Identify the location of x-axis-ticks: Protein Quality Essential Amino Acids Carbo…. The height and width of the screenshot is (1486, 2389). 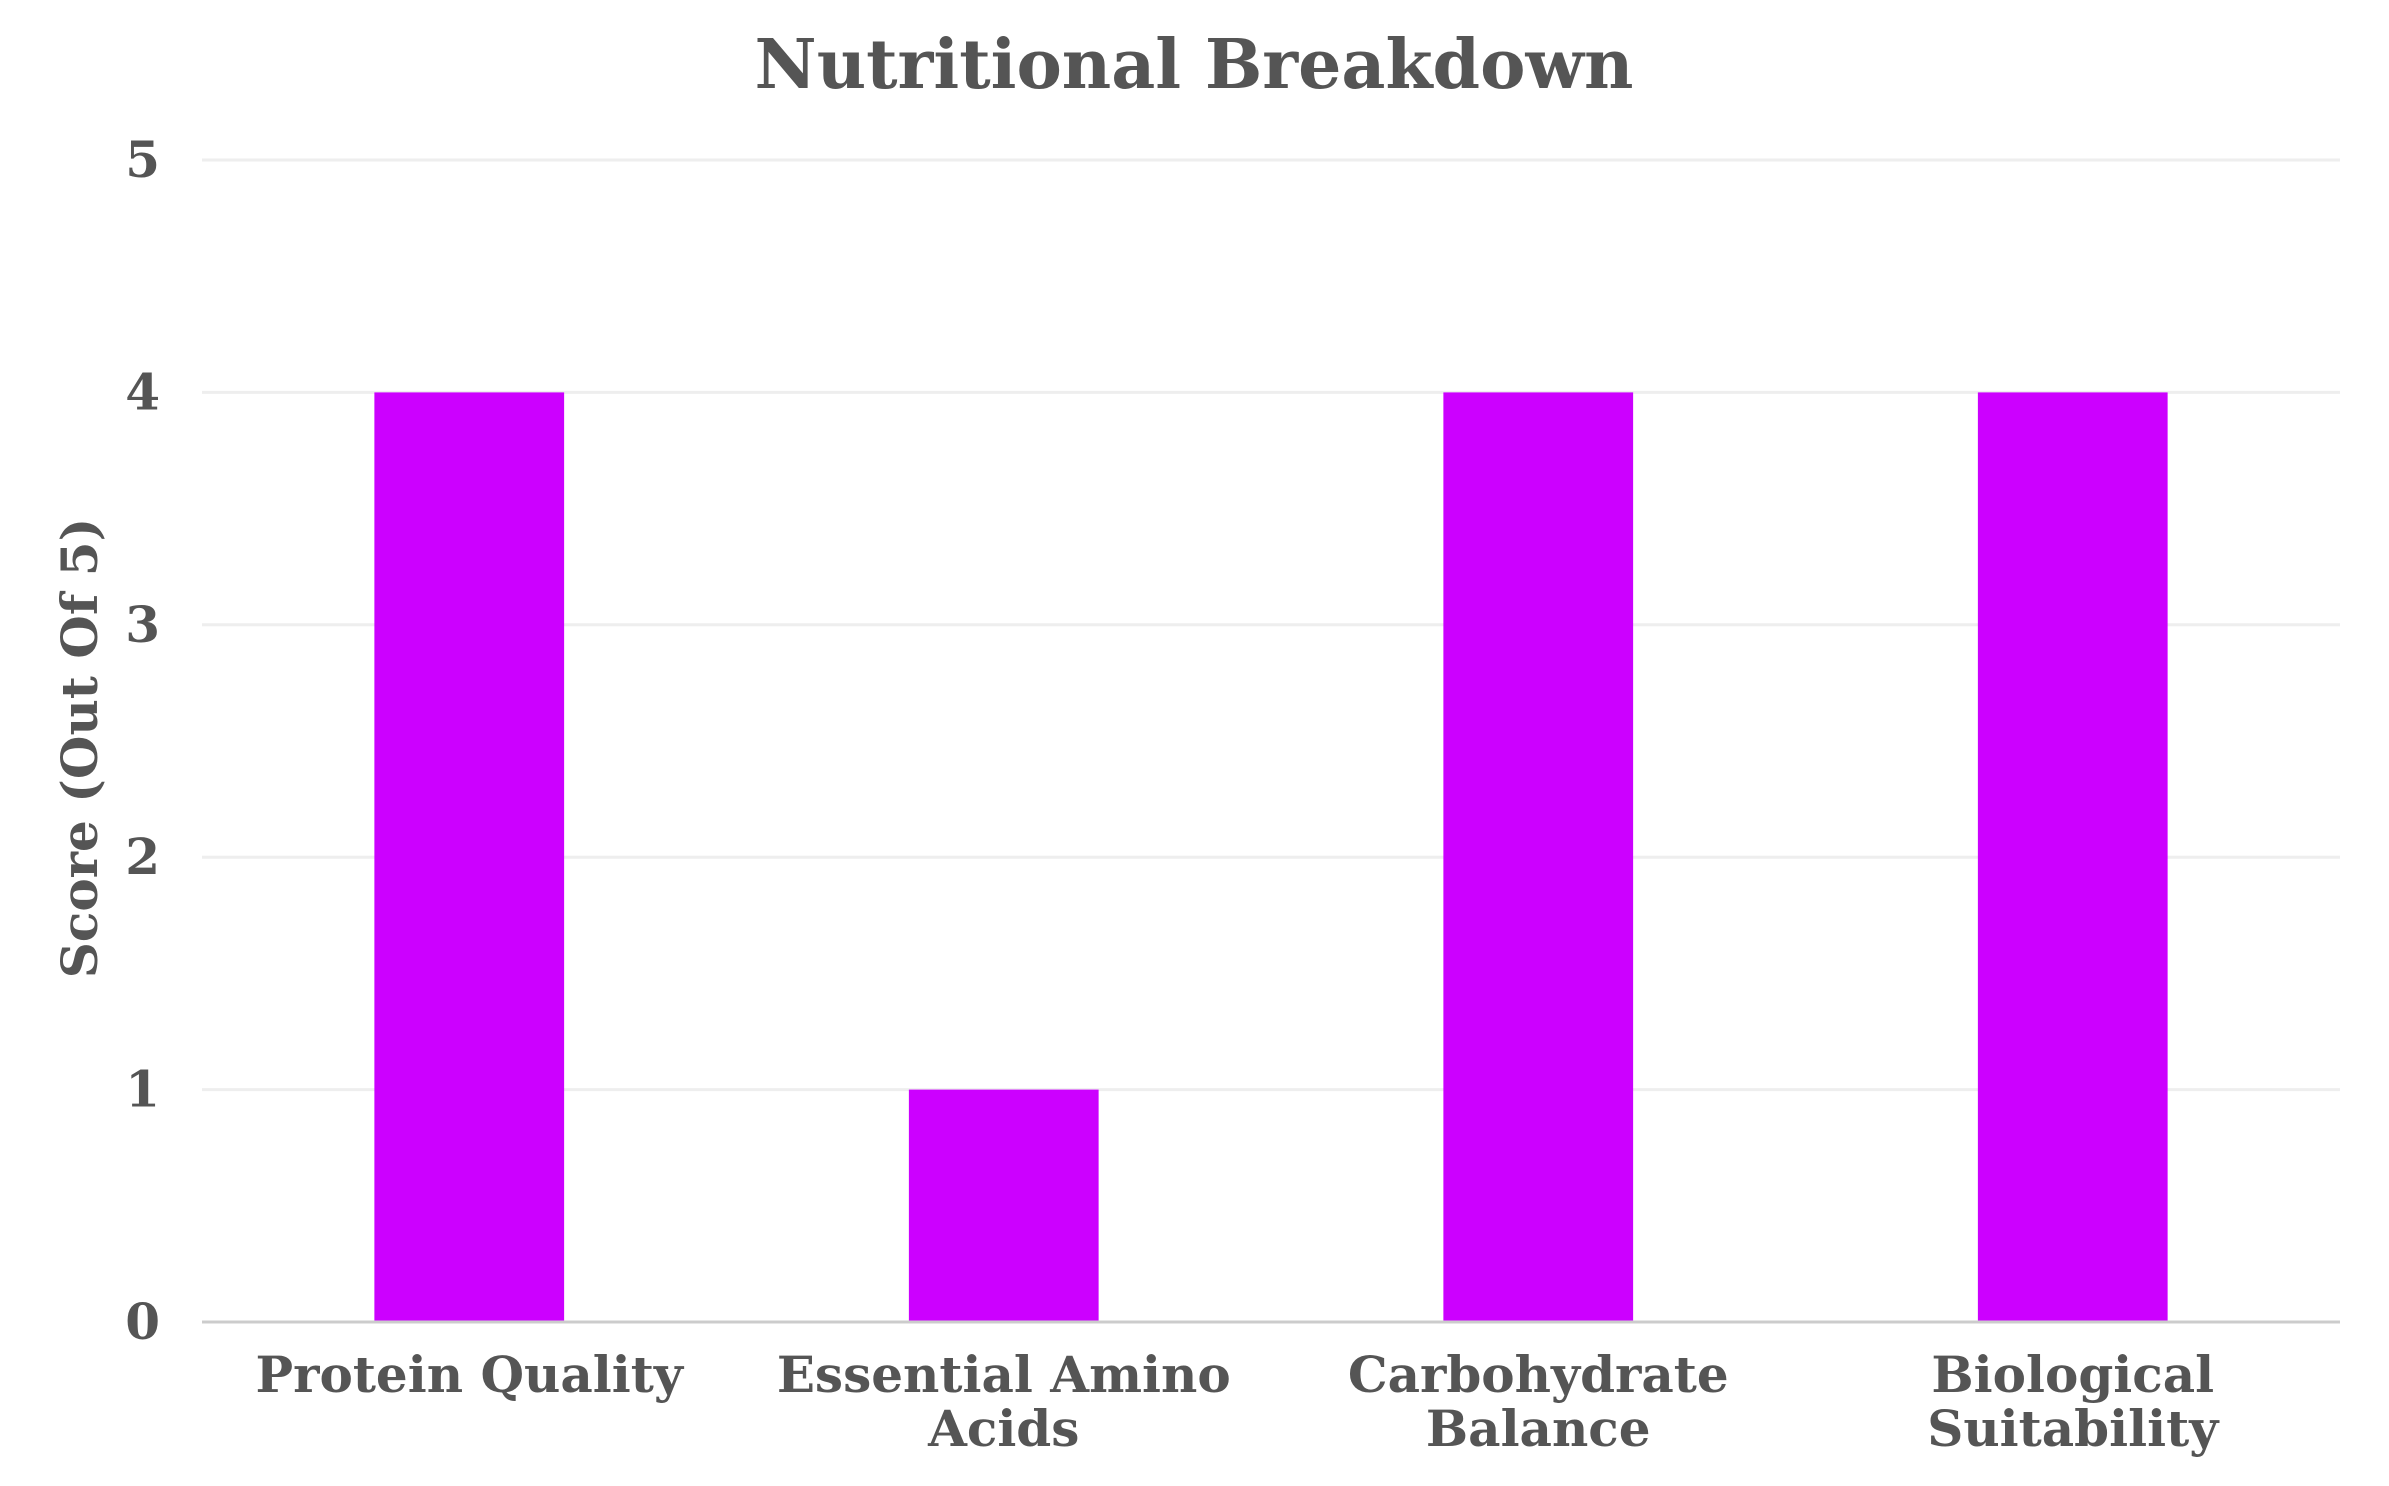
(1238, 1401).